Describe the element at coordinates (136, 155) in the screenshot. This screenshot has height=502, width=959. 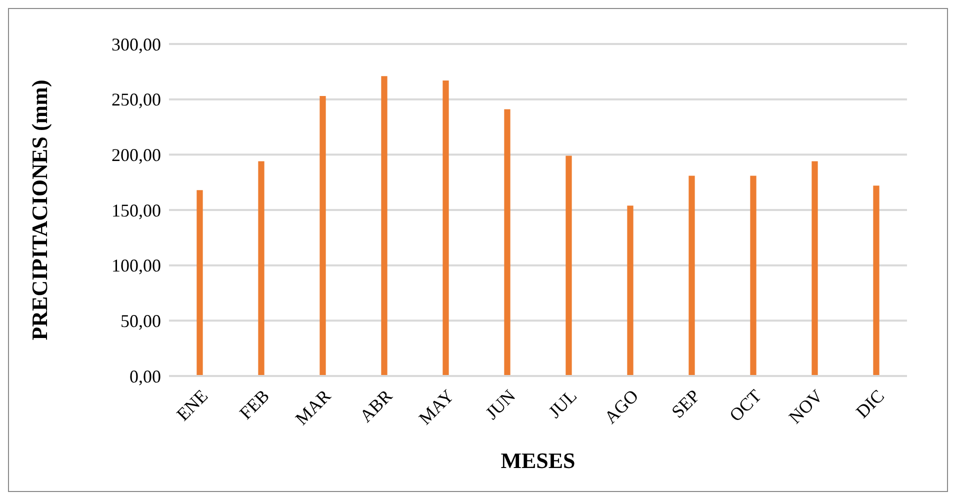
I see `y-tick-label: 200,00` at that location.